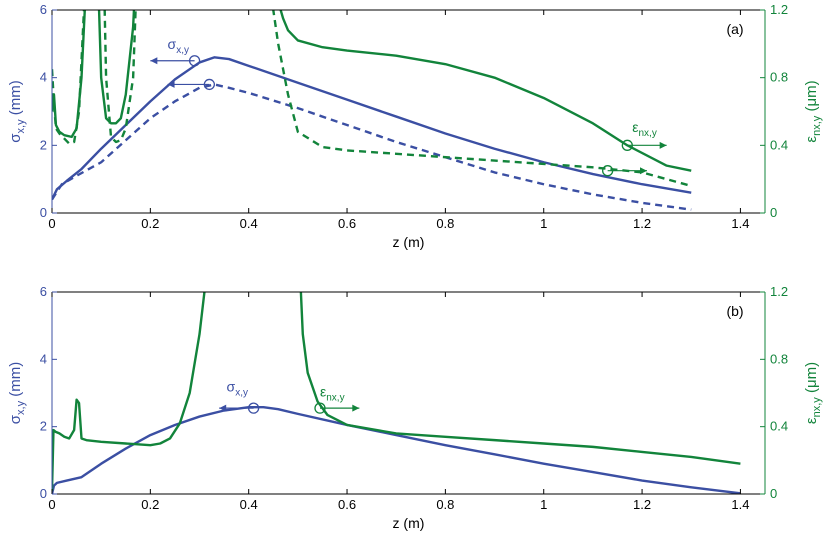  Describe the element at coordinates (396, 449) in the screenshot. I see `sigma-solid-line` at that location.